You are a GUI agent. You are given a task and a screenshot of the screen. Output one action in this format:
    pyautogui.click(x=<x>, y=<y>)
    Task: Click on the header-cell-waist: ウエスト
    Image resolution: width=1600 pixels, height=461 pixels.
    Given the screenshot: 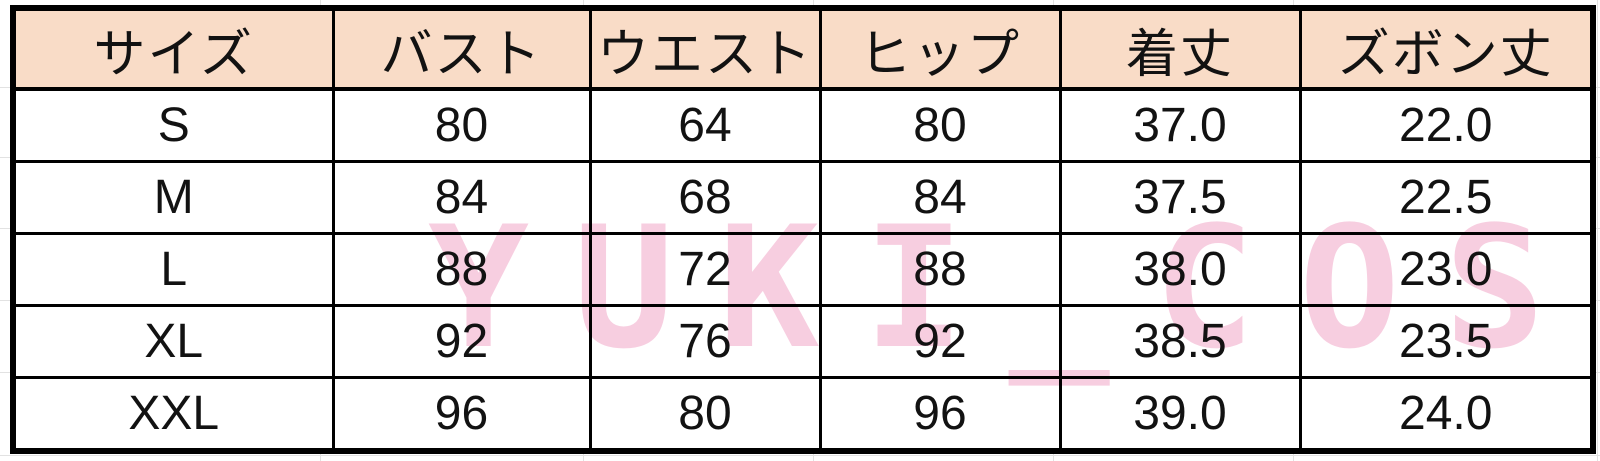 What is the action you would take?
    pyautogui.click(x=705, y=48)
    